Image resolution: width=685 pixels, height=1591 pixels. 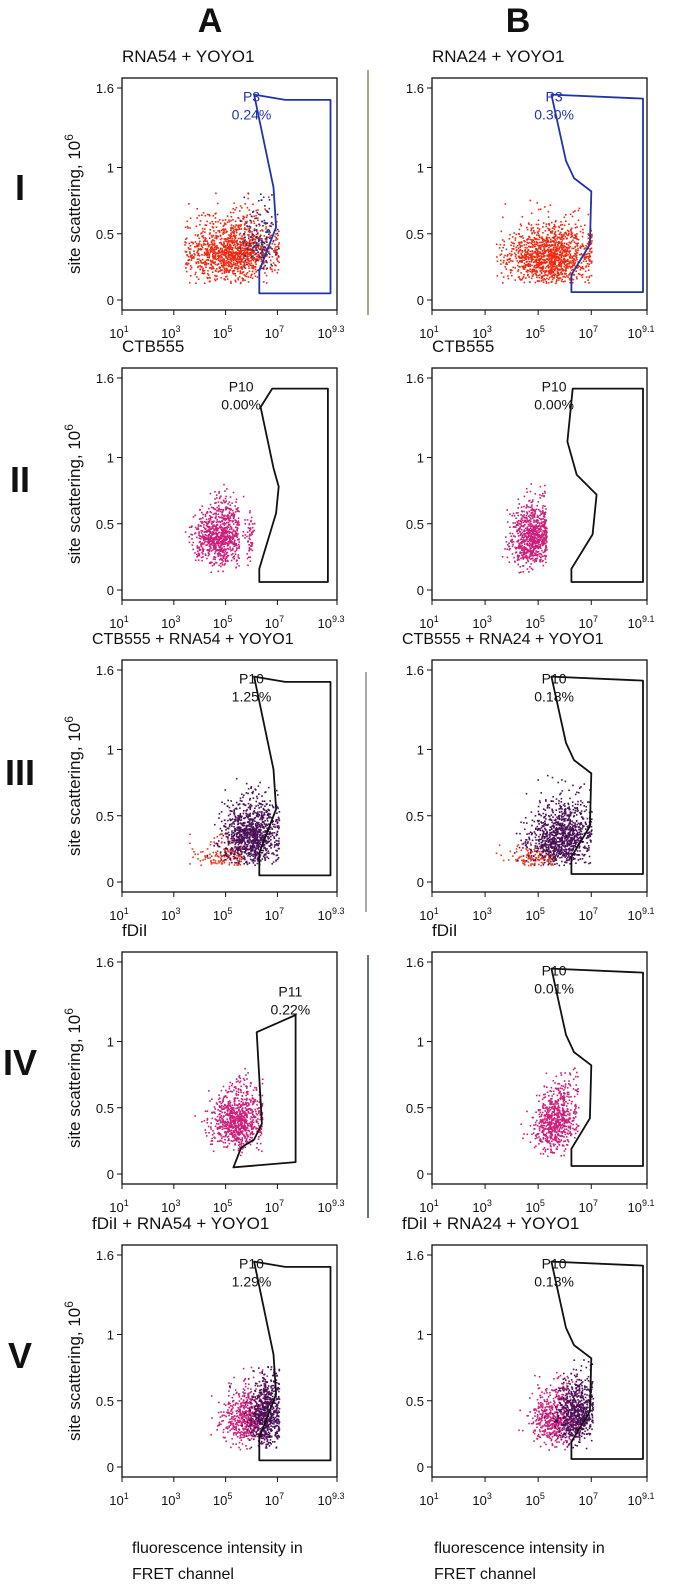 I want to click on x-tick-label: 105, so click(x=222, y=622).